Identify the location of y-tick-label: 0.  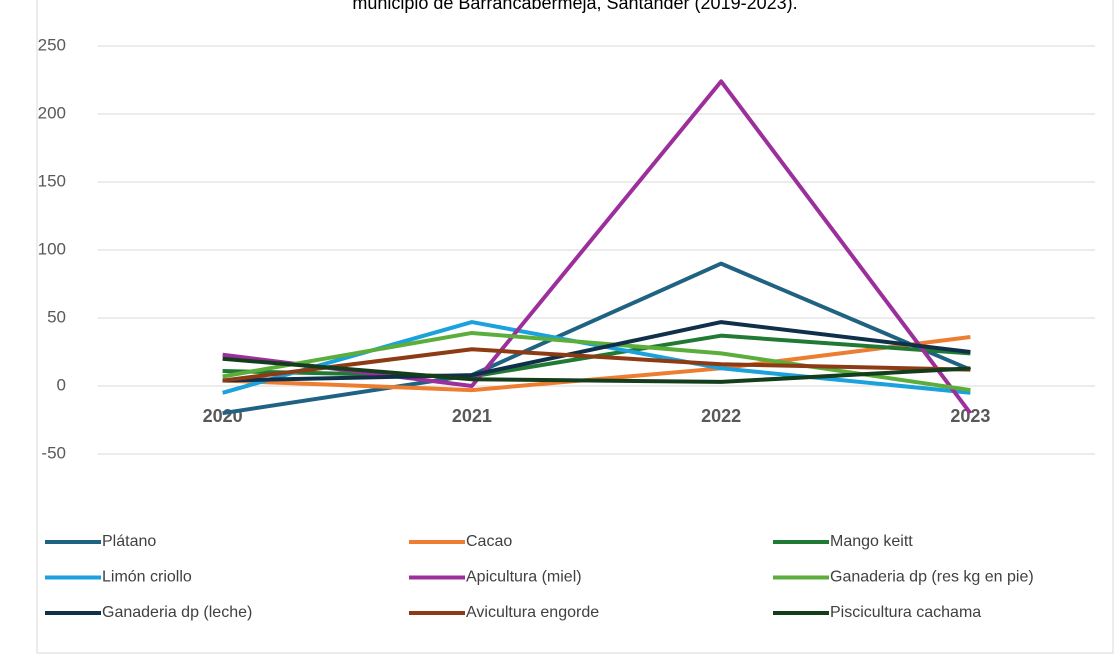
(61, 384).